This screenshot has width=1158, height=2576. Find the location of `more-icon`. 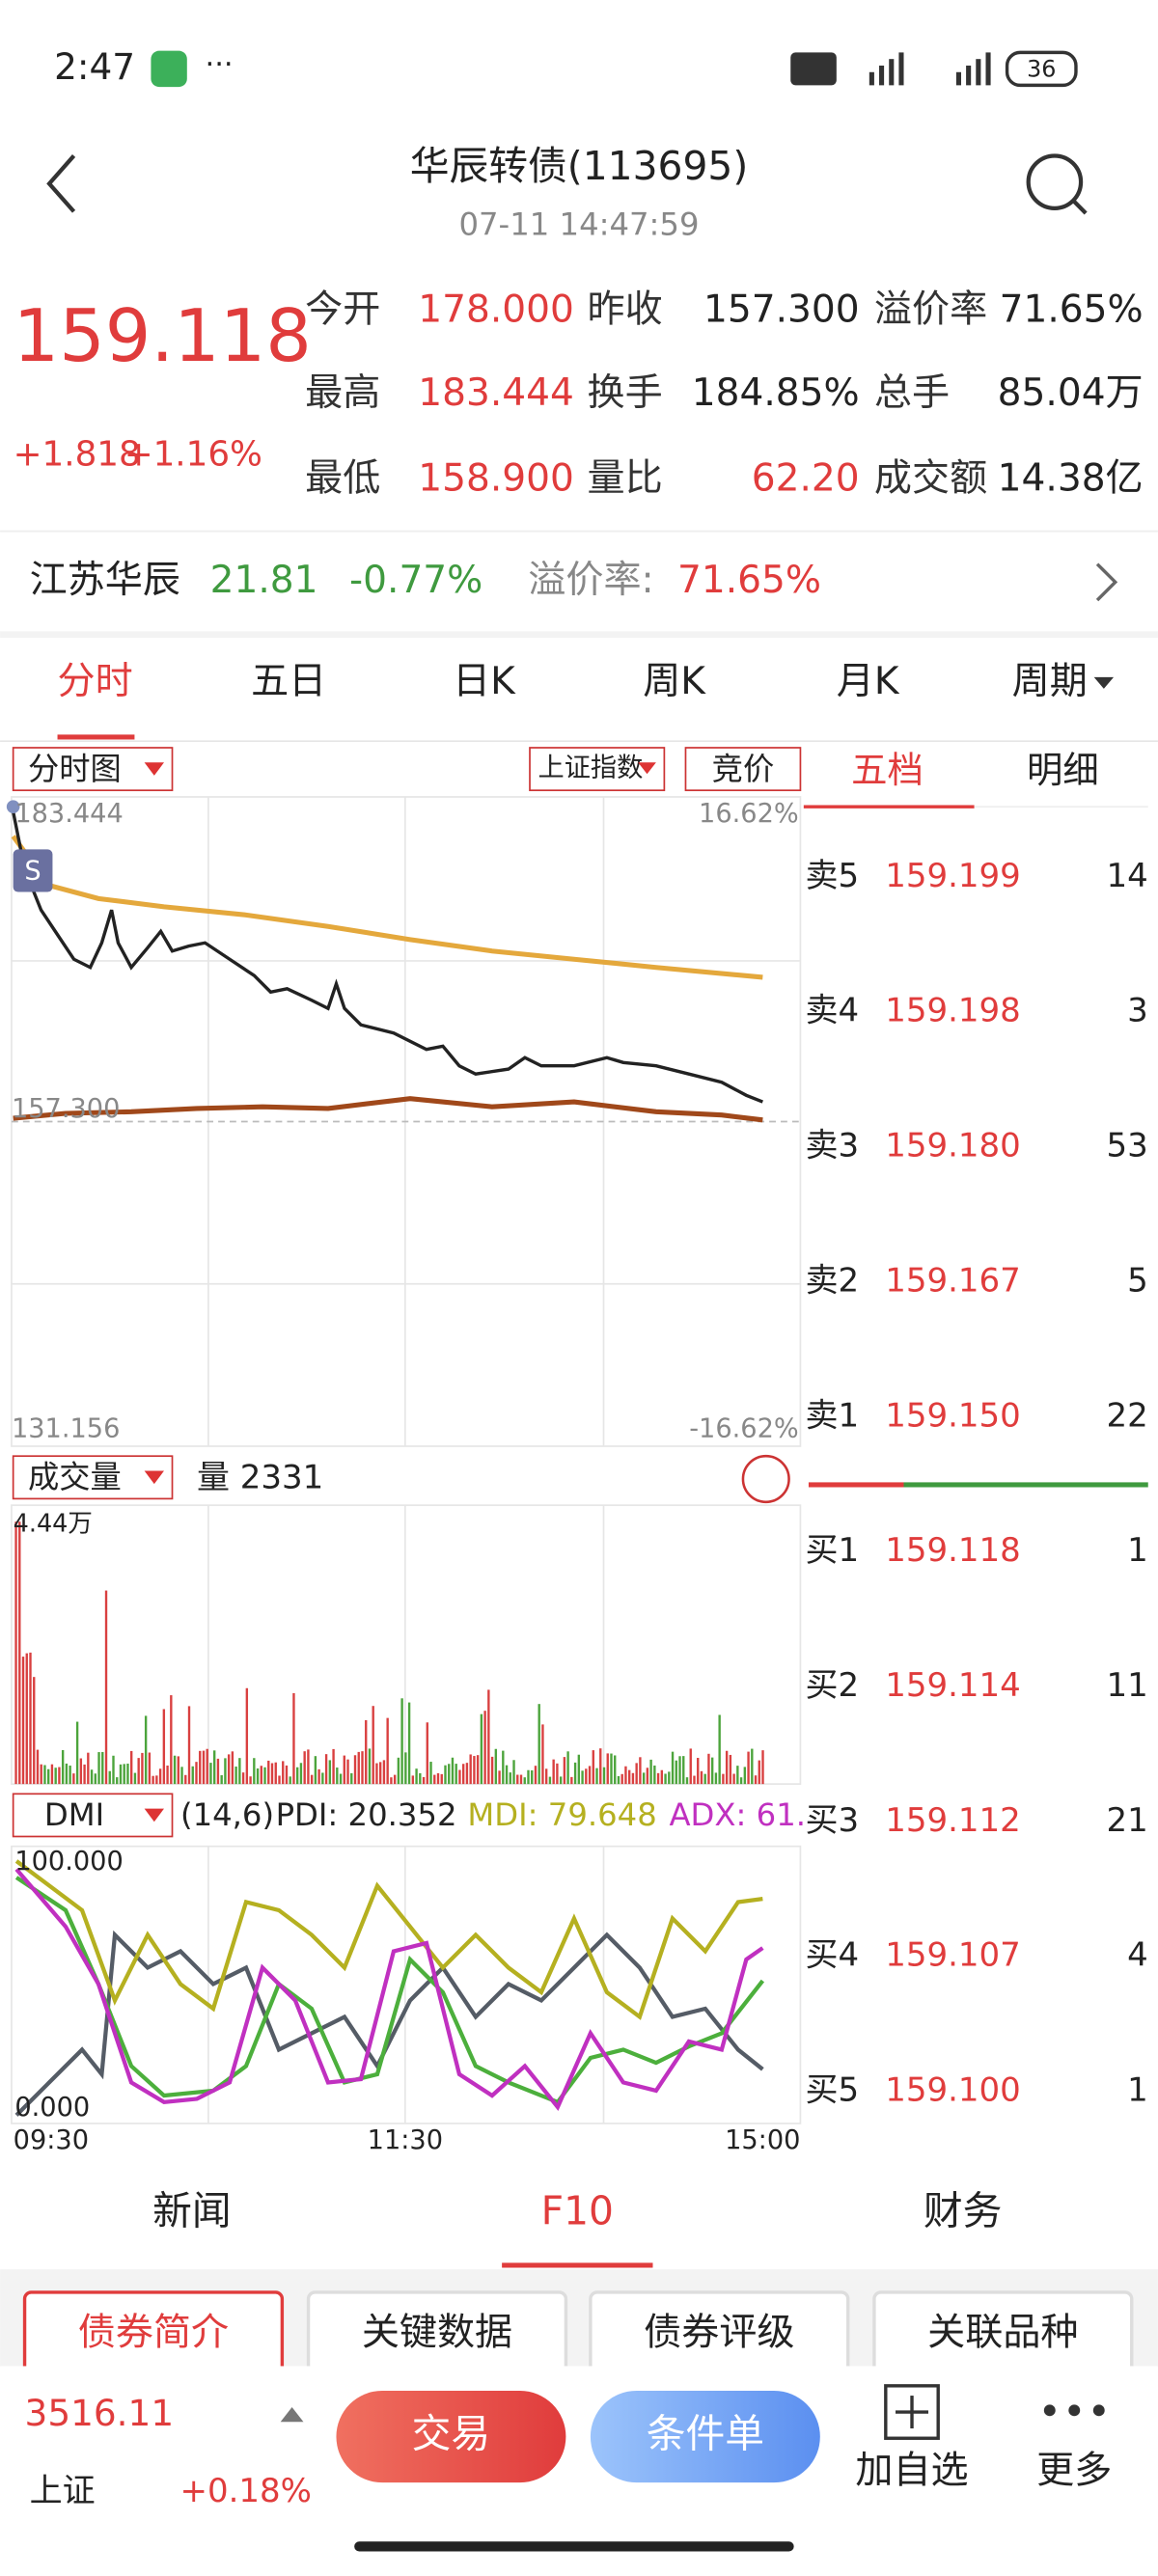

more-icon is located at coordinates (1074, 2410).